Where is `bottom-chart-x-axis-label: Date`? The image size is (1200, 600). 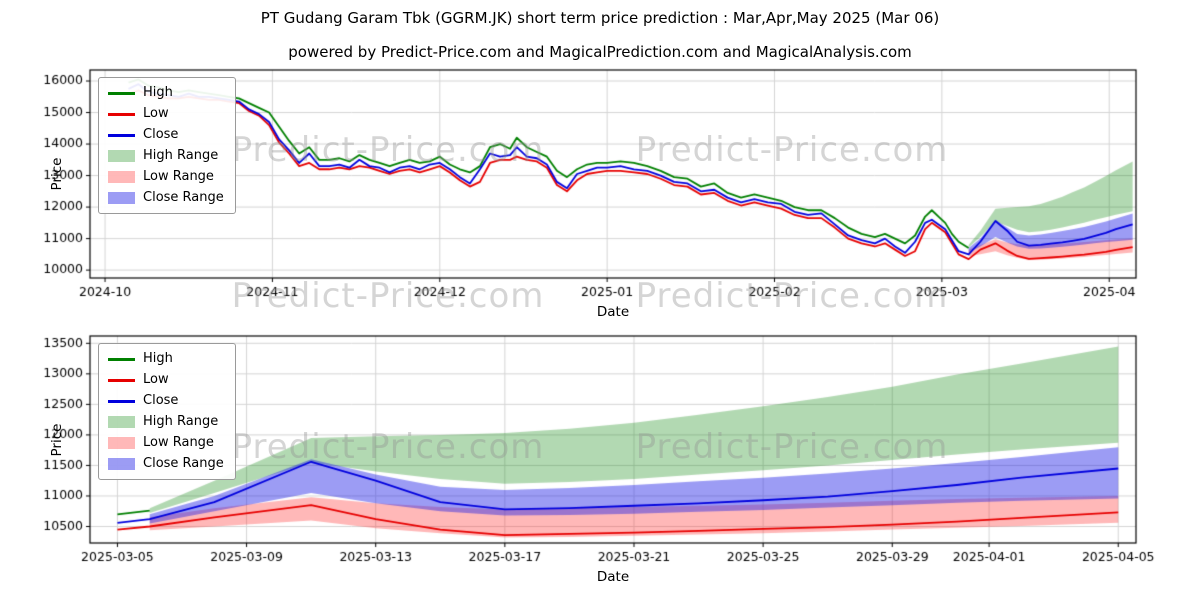 bottom-chart-x-axis-label: Date is located at coordinates (613, 577).